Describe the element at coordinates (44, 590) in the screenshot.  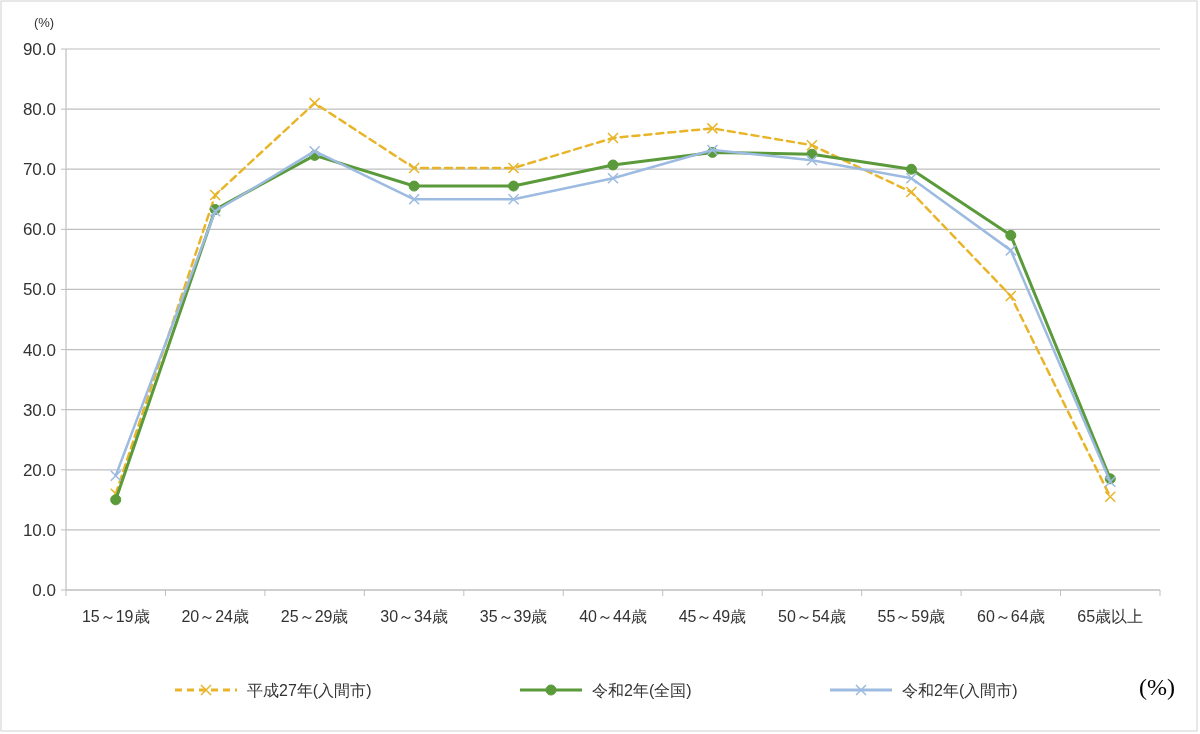
I see `y-tick-label: 0.0` at that location.